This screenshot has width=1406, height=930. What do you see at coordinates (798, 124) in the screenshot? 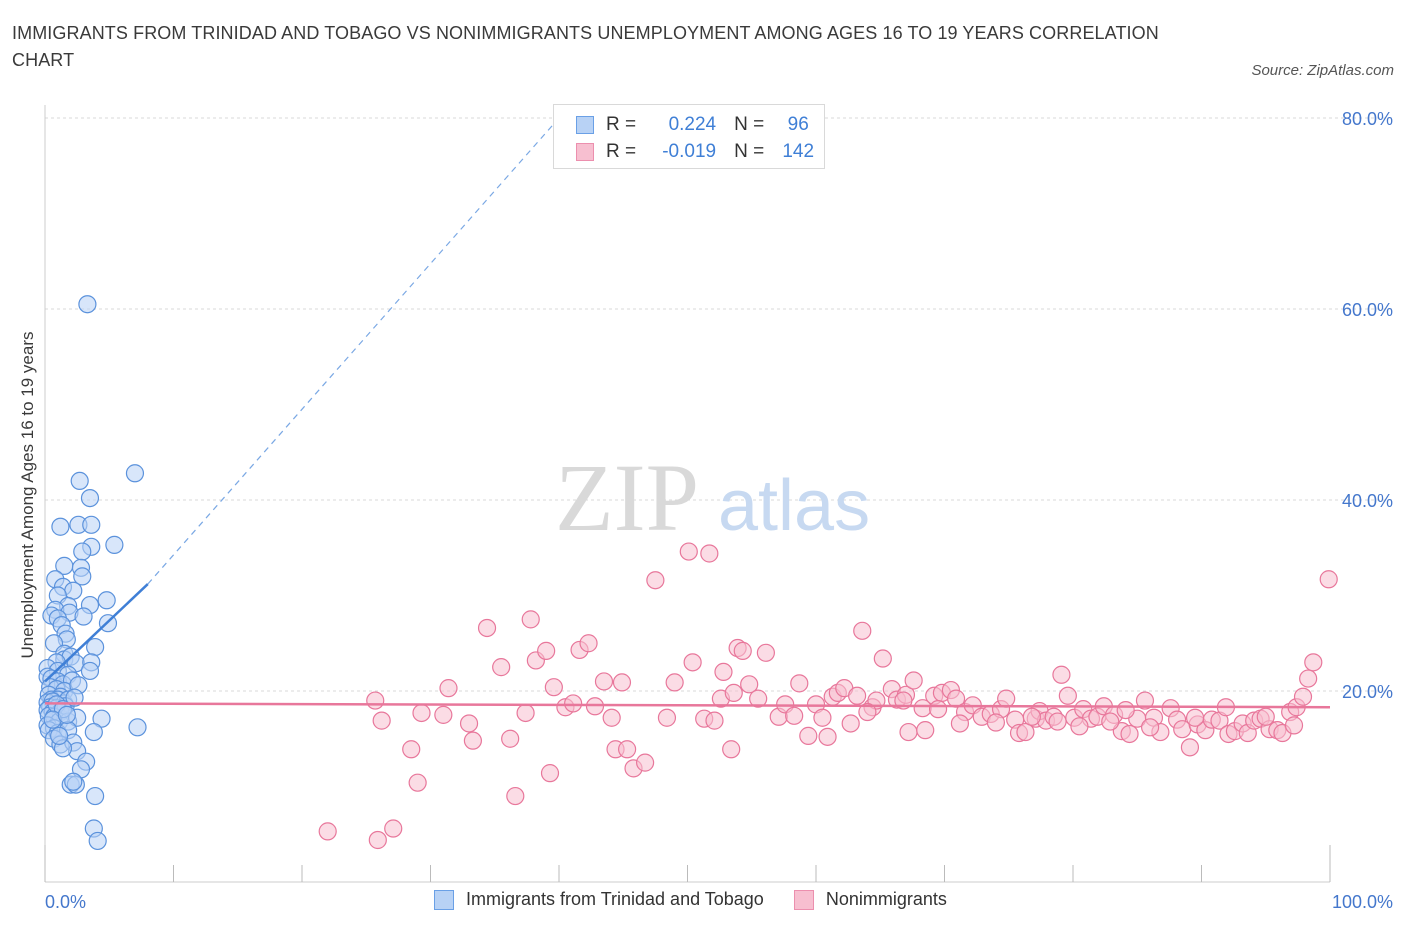
I see `legend-n-value: 96` at bounding box center [798, 124].